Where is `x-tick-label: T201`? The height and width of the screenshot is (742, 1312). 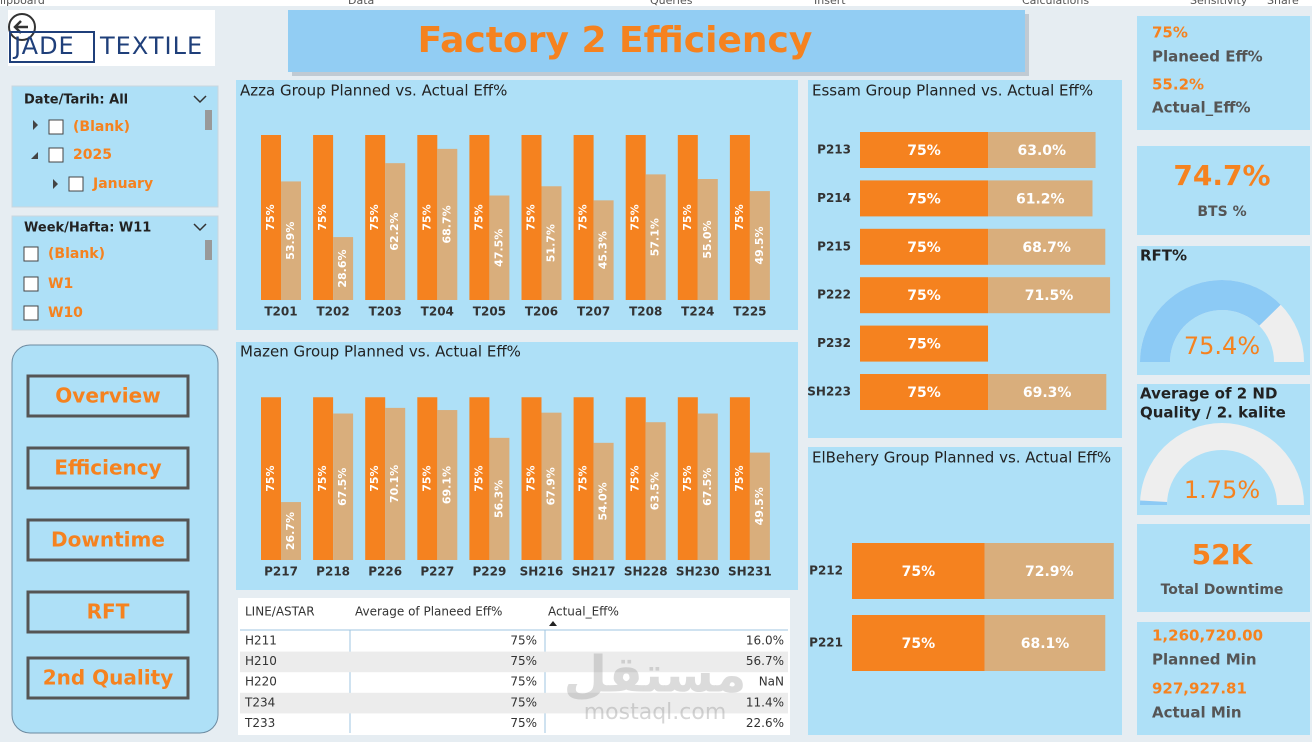
x-tick-label: T201 is located at coordinates (280, 312).